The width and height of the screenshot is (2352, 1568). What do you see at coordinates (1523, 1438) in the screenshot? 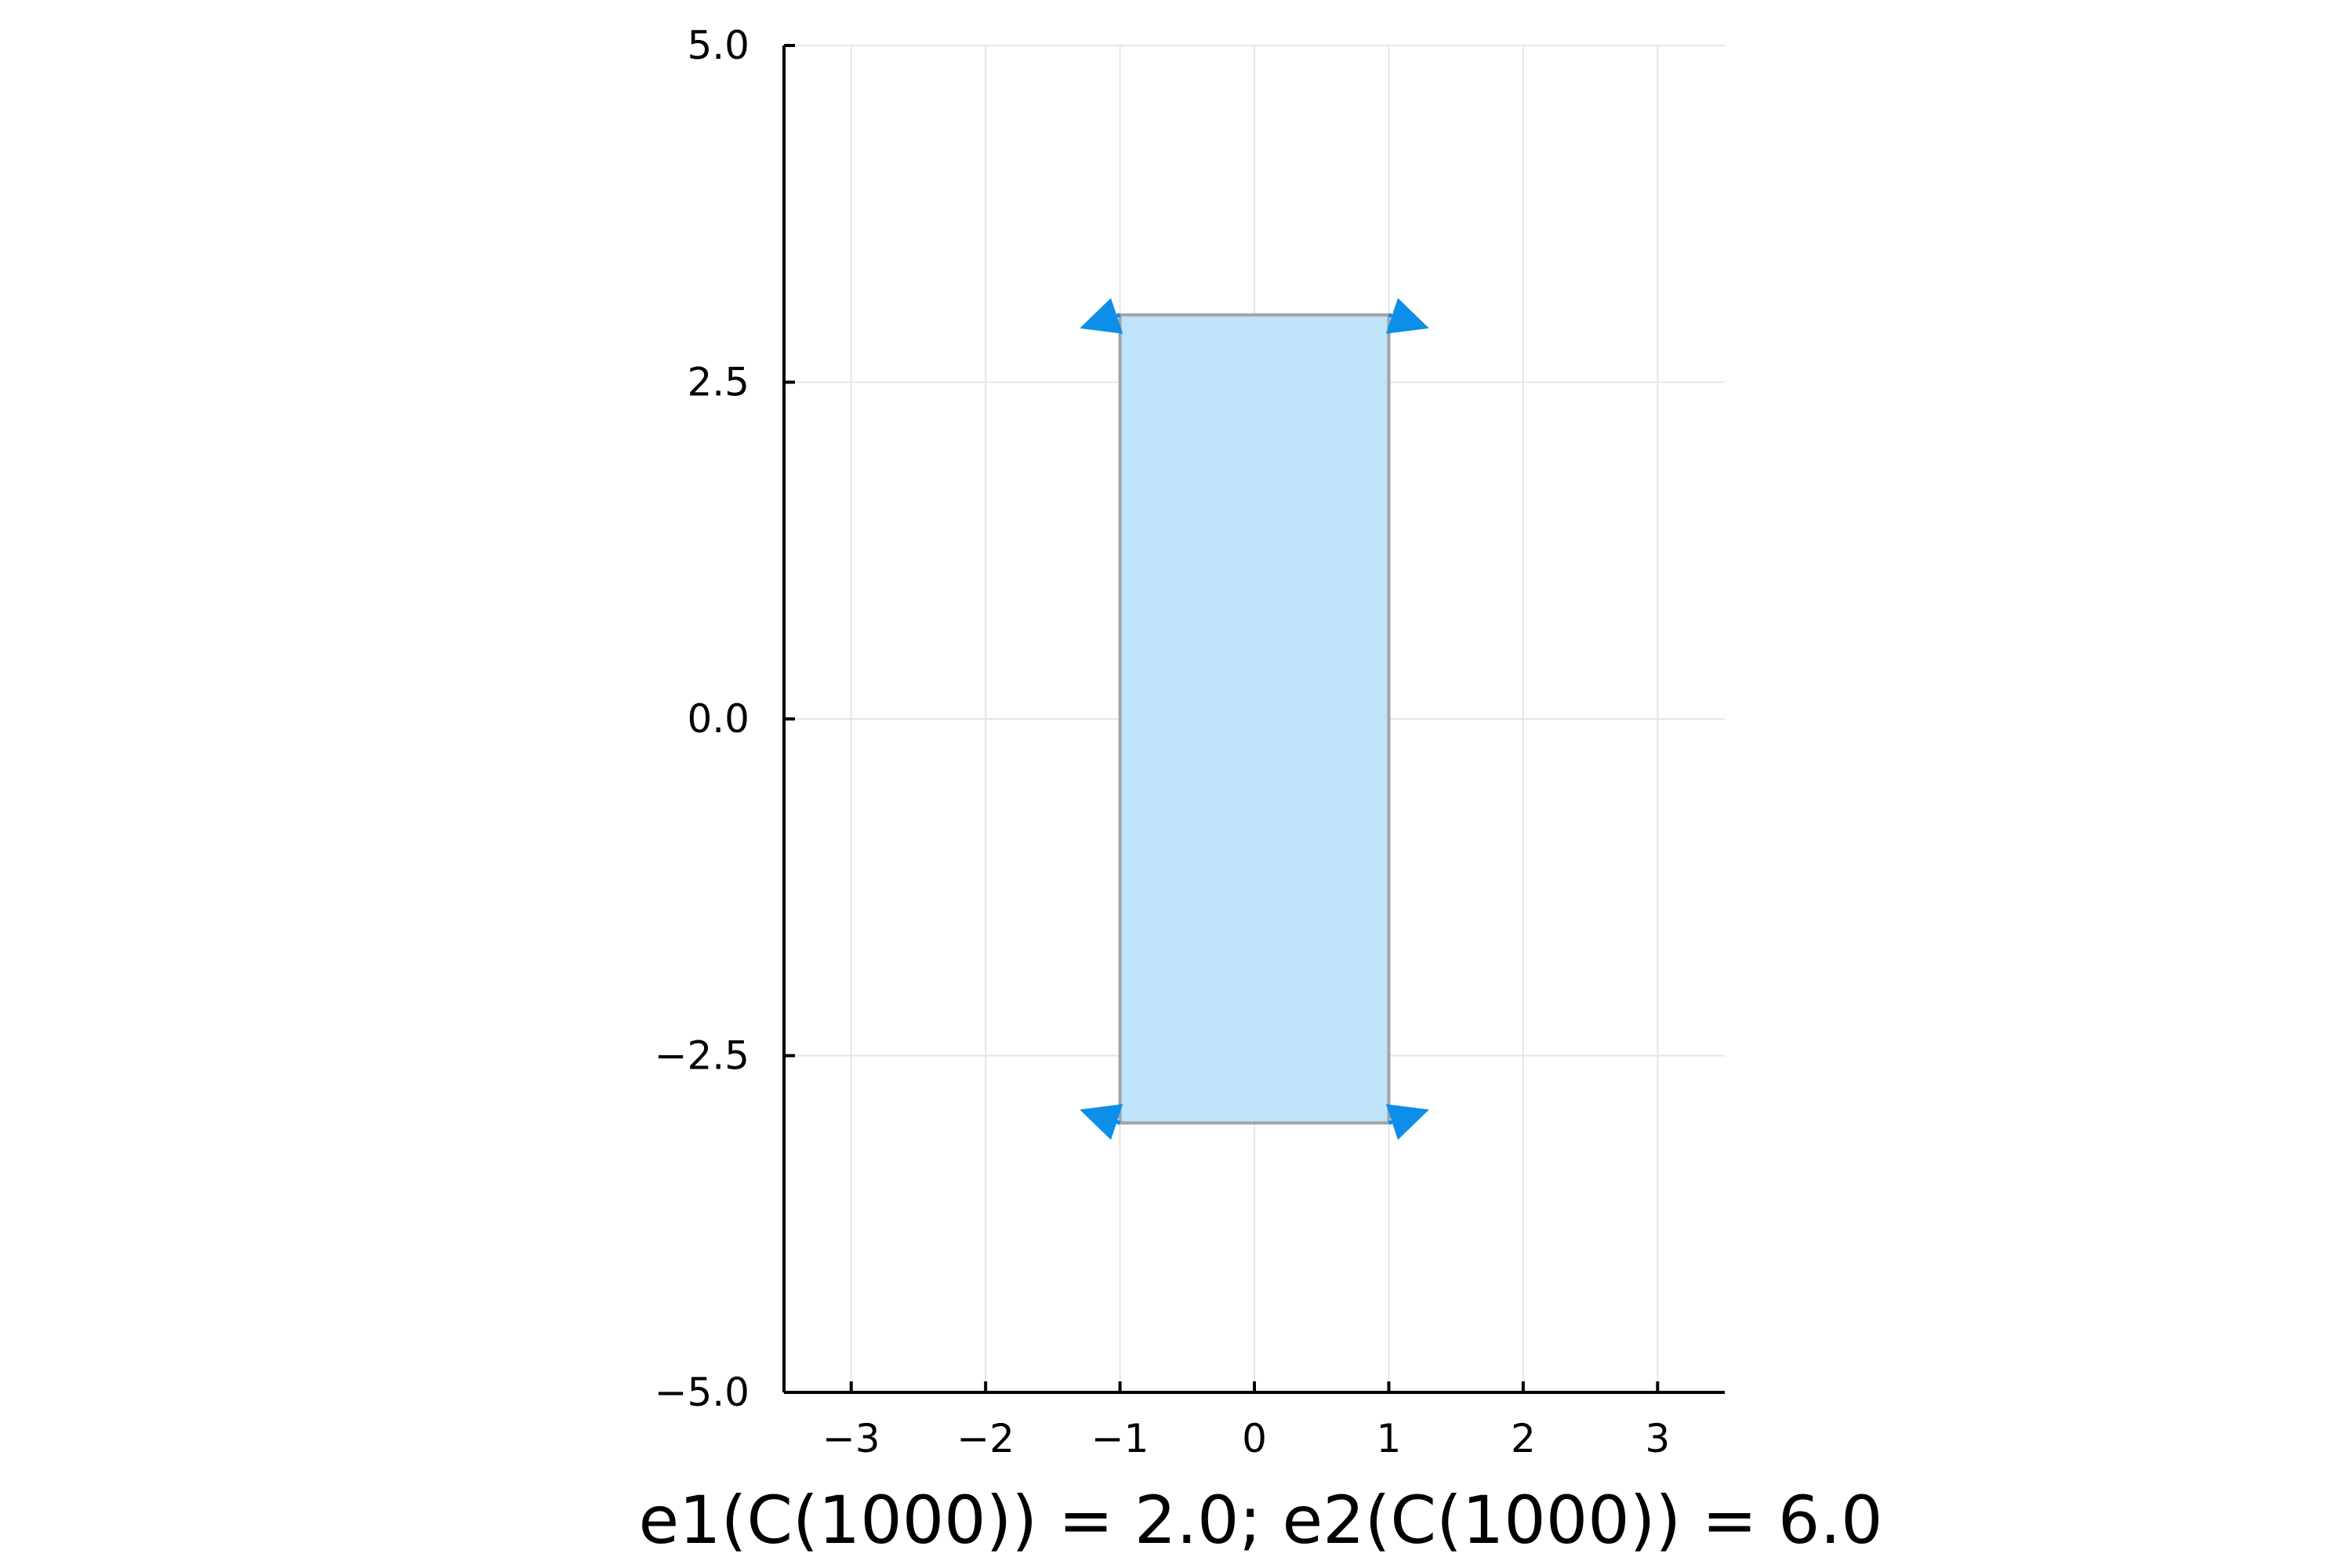
I see `x-tick-label: 2` at bounding box center [1523, 1438].